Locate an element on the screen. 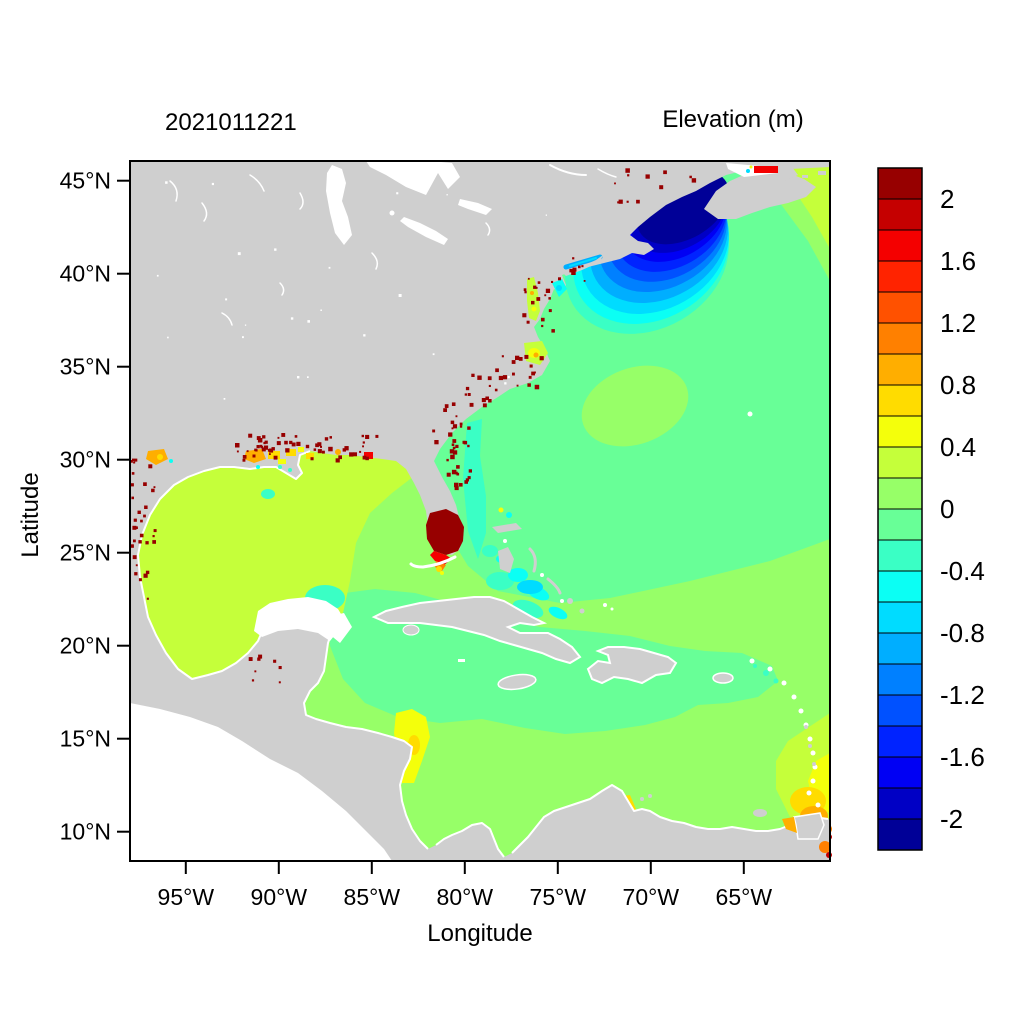 The image size is (1024, 1029). cozumel-bank-white is located at coordinates (339, 628).